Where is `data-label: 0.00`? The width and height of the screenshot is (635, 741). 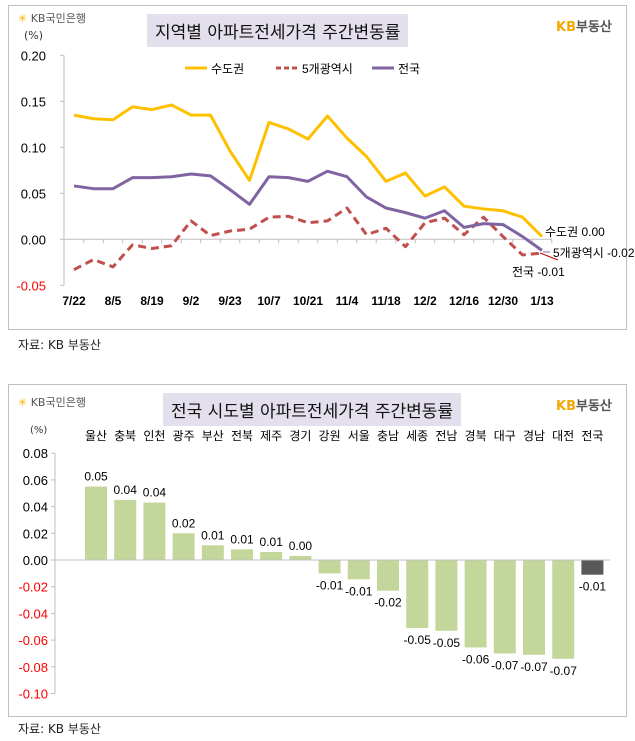
data-label: 0.00 is located at coordinates (301, 546).